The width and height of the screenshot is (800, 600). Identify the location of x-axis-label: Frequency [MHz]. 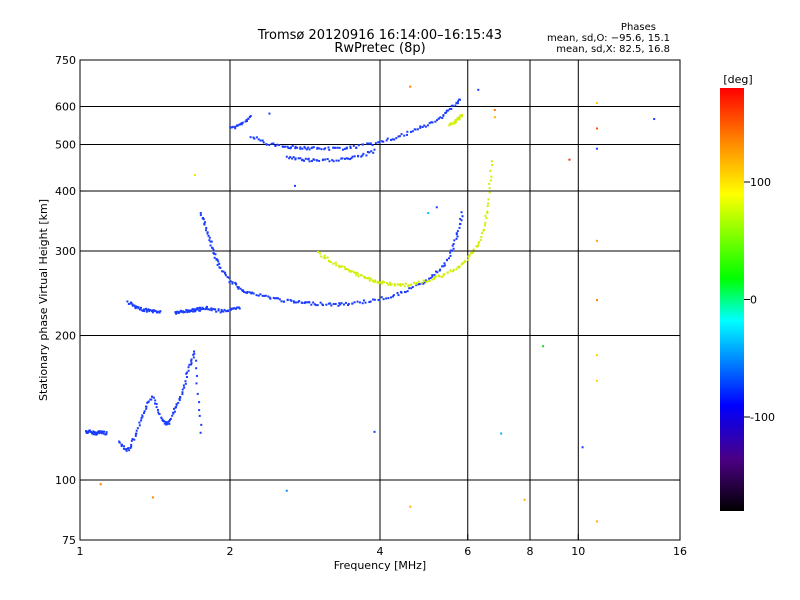
(380, 565).